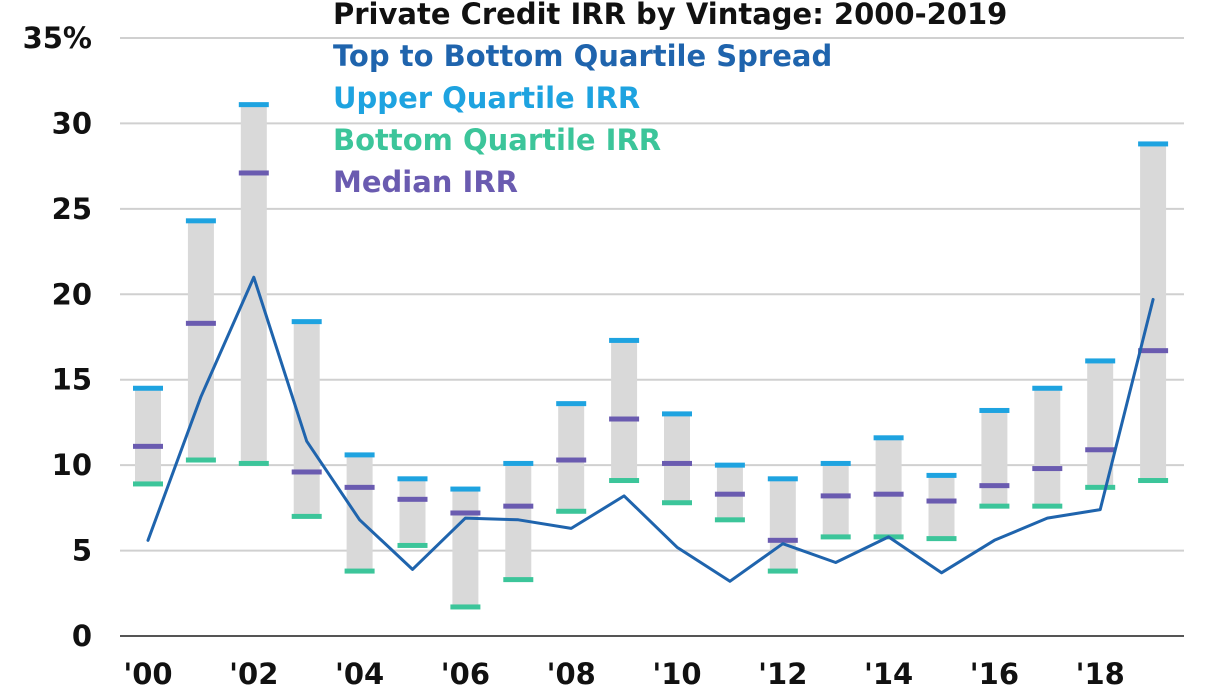  I want to click on x-tick-label: '00, so click(147, 673).